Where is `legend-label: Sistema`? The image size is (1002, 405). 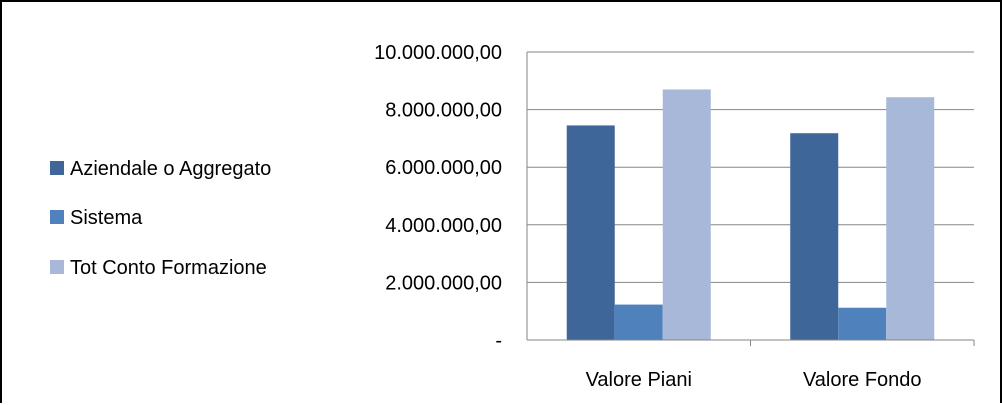
legend-label: Sistema is located at coordinates (106, 218).